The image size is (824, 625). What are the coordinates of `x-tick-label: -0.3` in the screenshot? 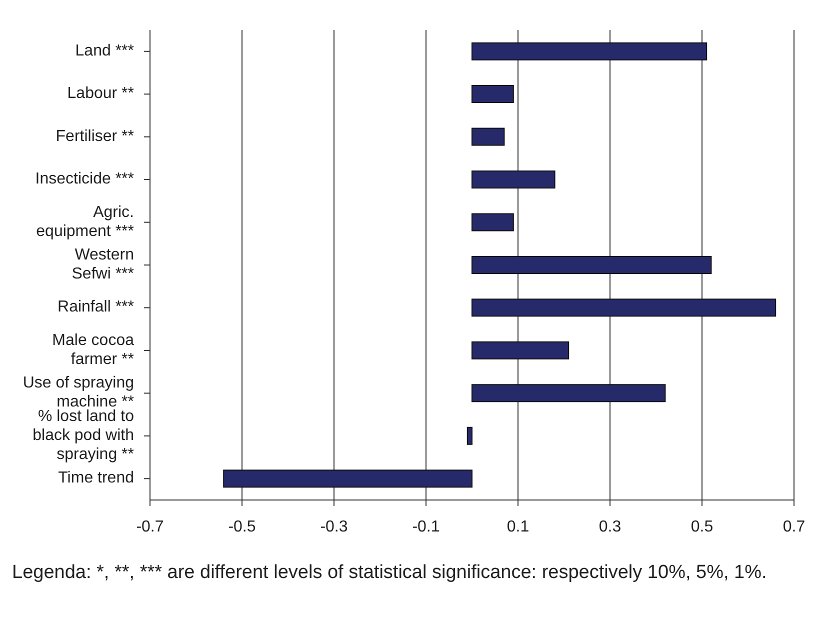 It's located at (334, 527).